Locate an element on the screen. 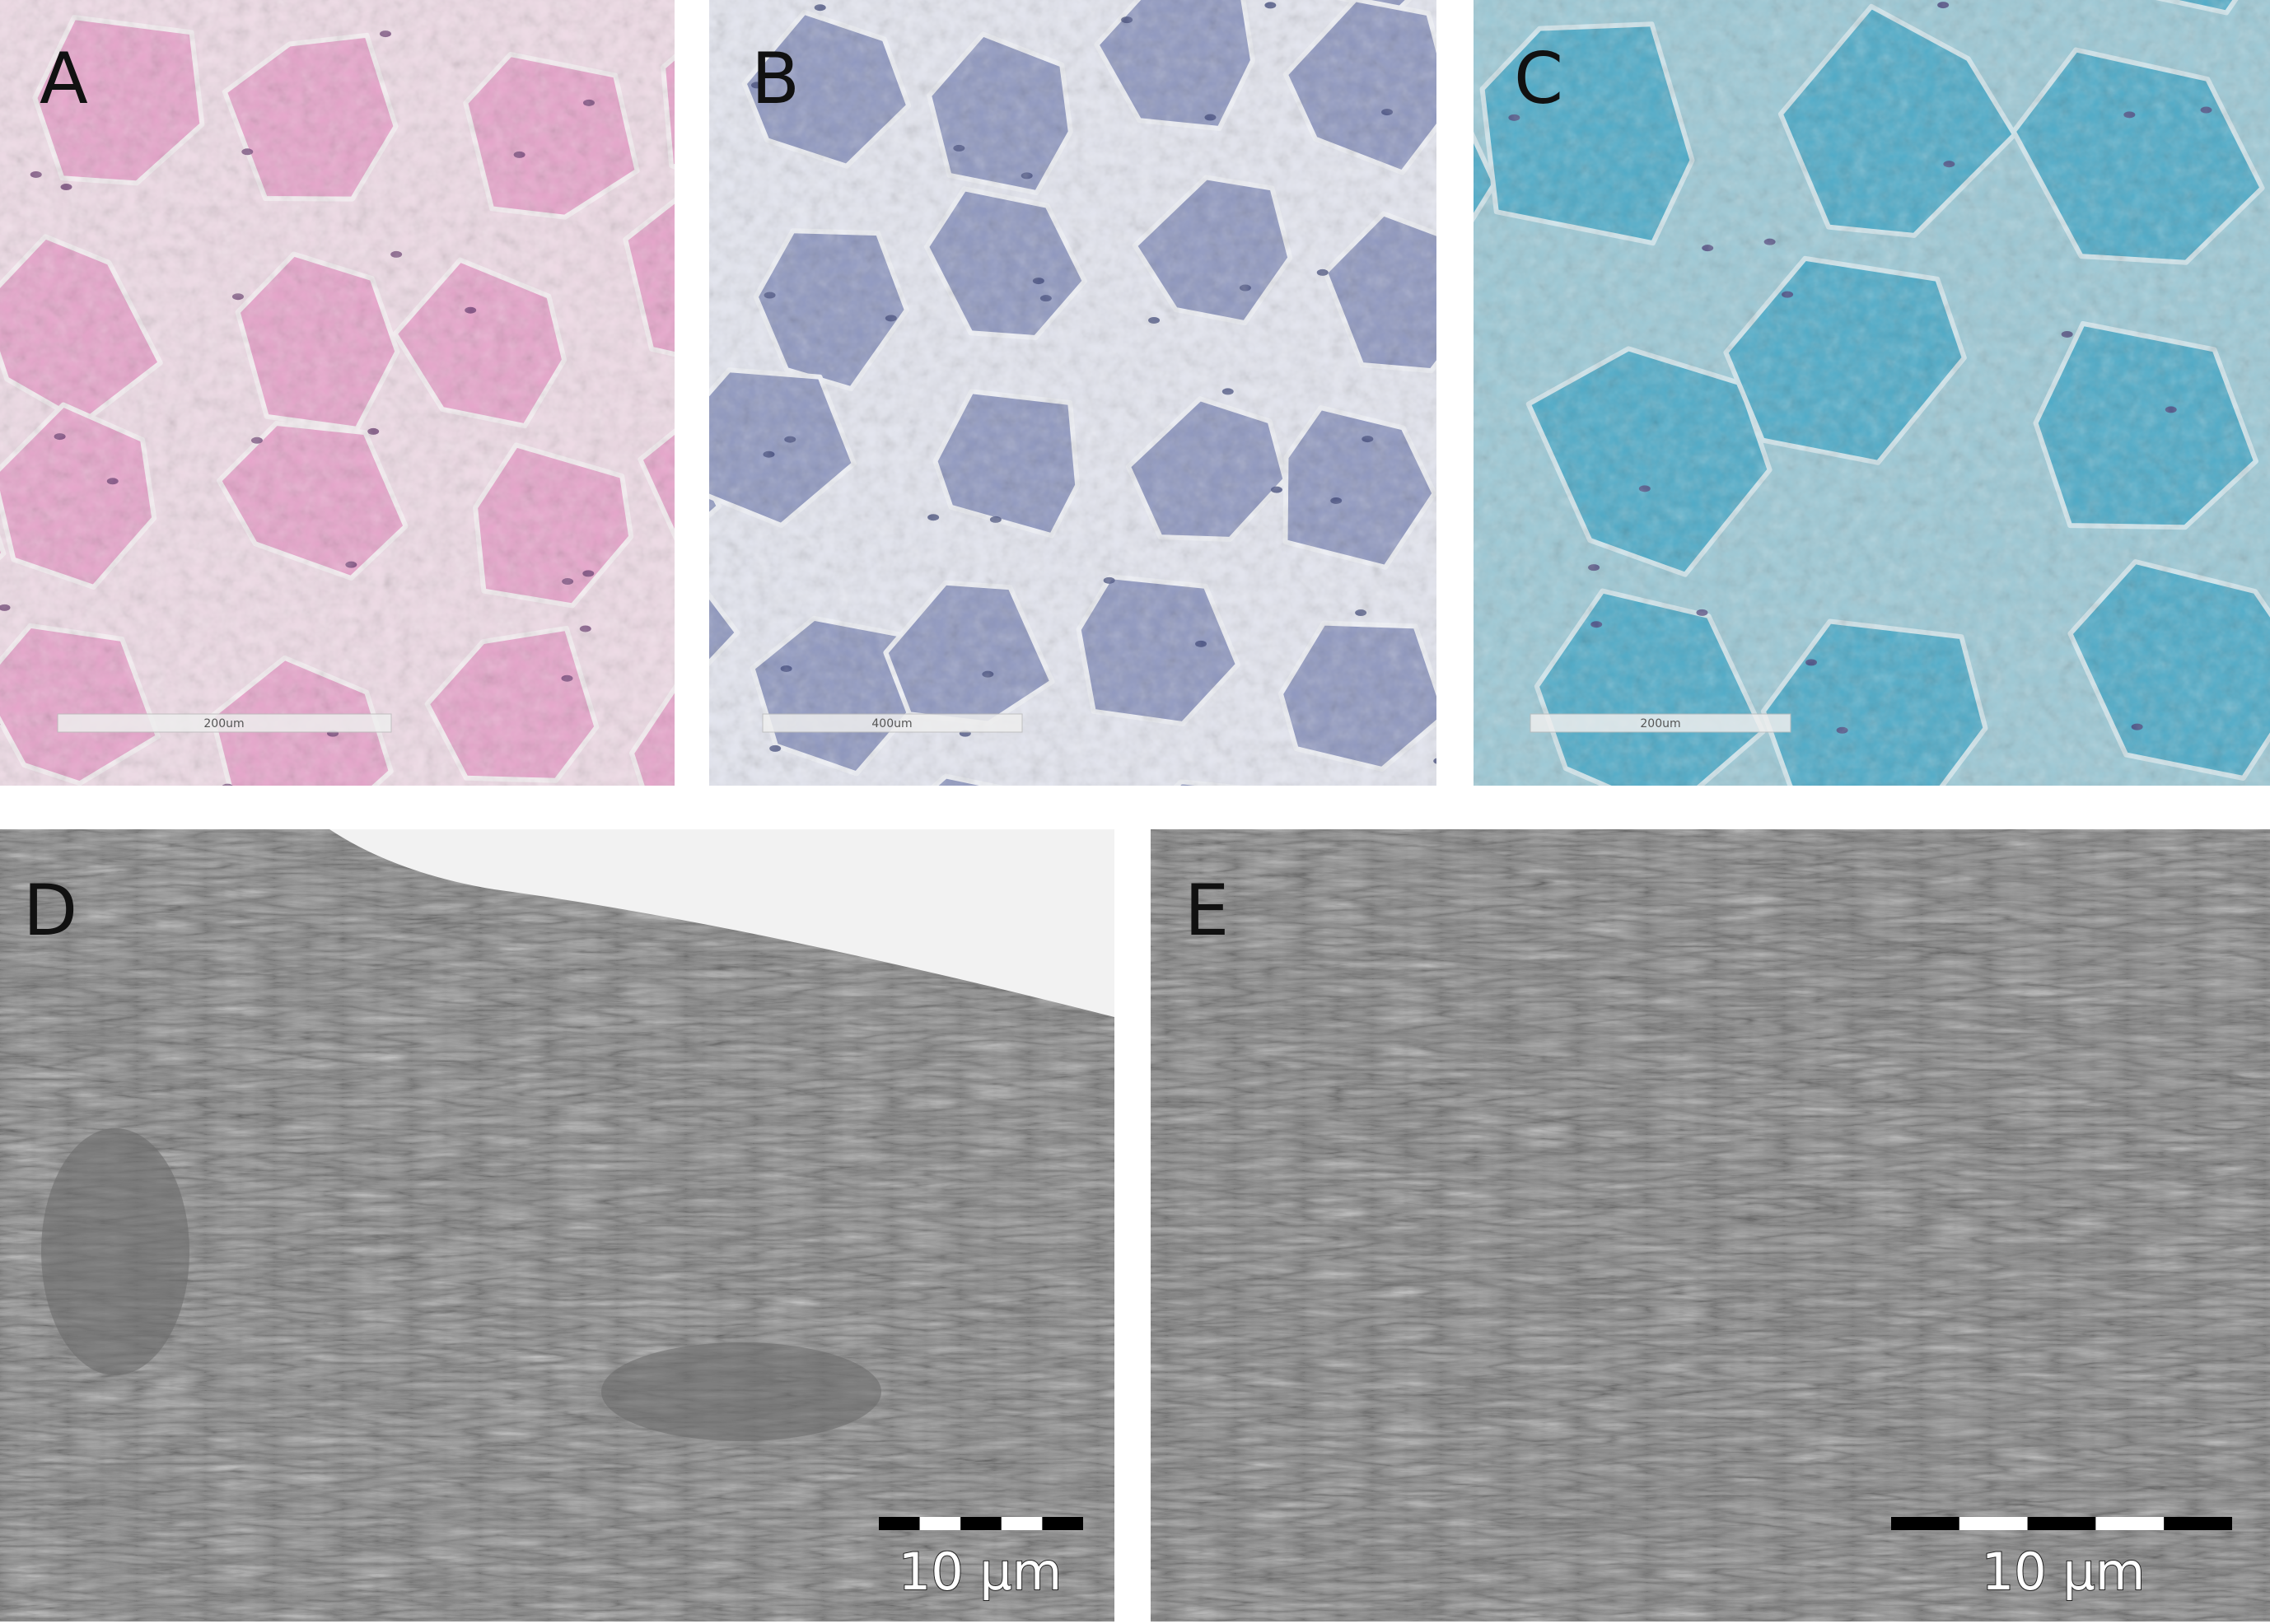  texture is located at coordinates (337, 393).